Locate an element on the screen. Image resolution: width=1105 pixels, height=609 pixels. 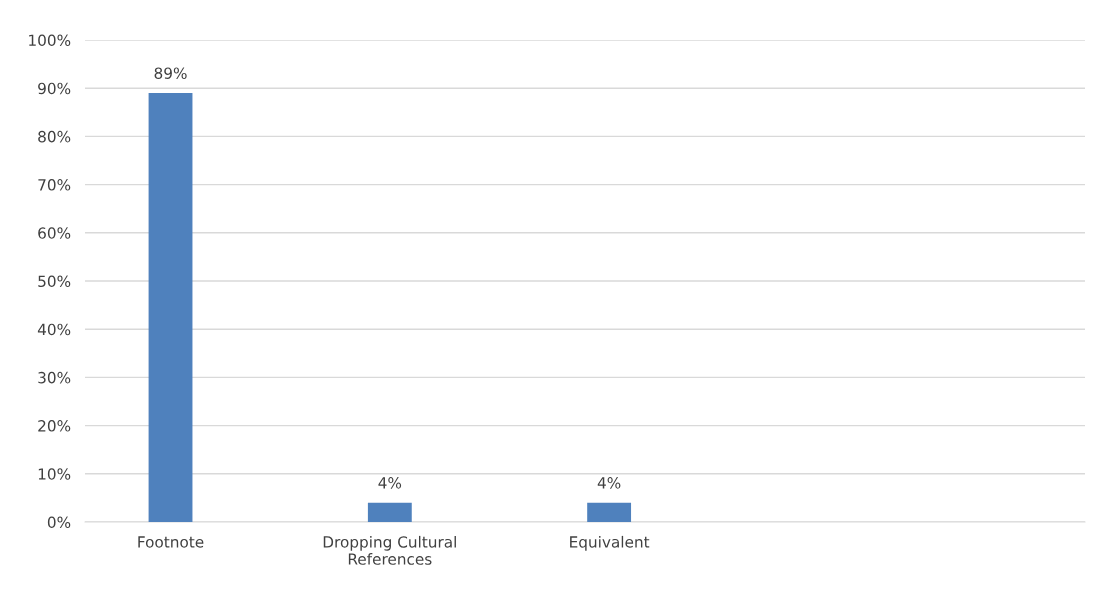
y-tick-label: 40% is located at coordinates (54, 329).